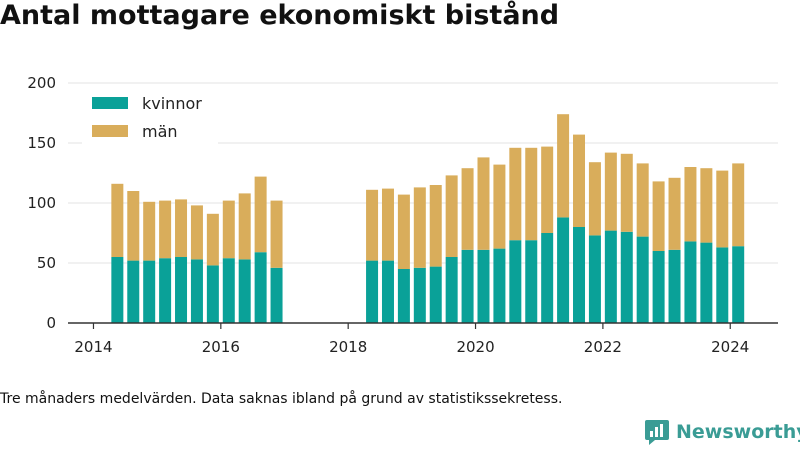 This screenshot has width=800, height=450. What do you see at coordinates (738, 432) in the screenshot?
I see `brand-name: Newsworthy` at bounding box center [738, 432].